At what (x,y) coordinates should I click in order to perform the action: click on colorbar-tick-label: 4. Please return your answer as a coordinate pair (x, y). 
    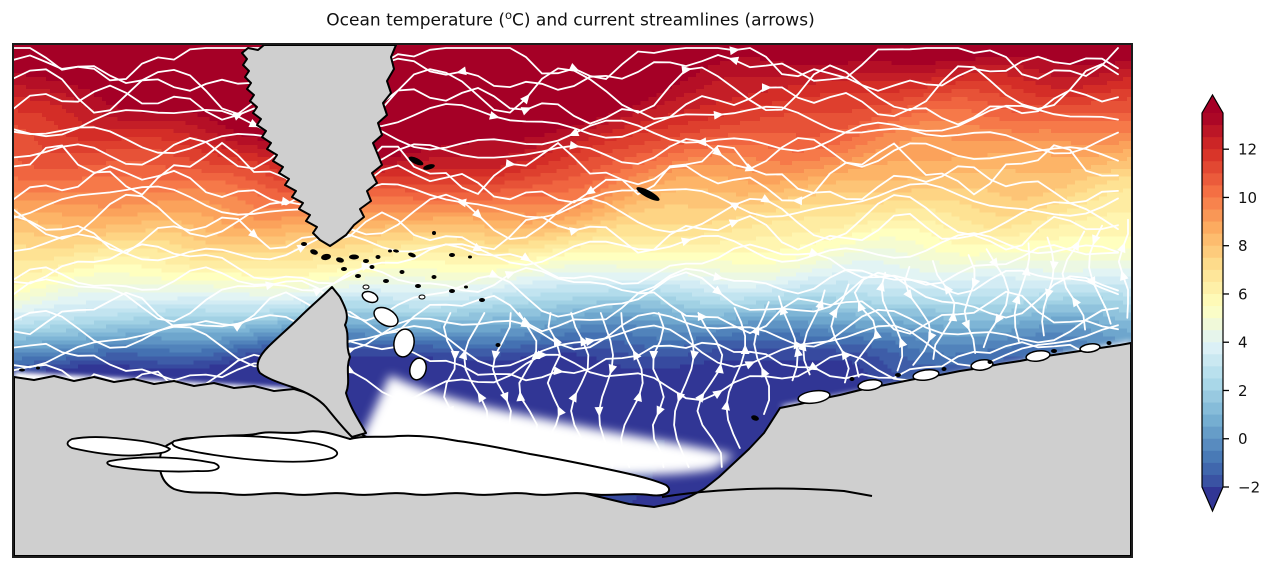
    Looking at the image, I should click on (1243, 343).